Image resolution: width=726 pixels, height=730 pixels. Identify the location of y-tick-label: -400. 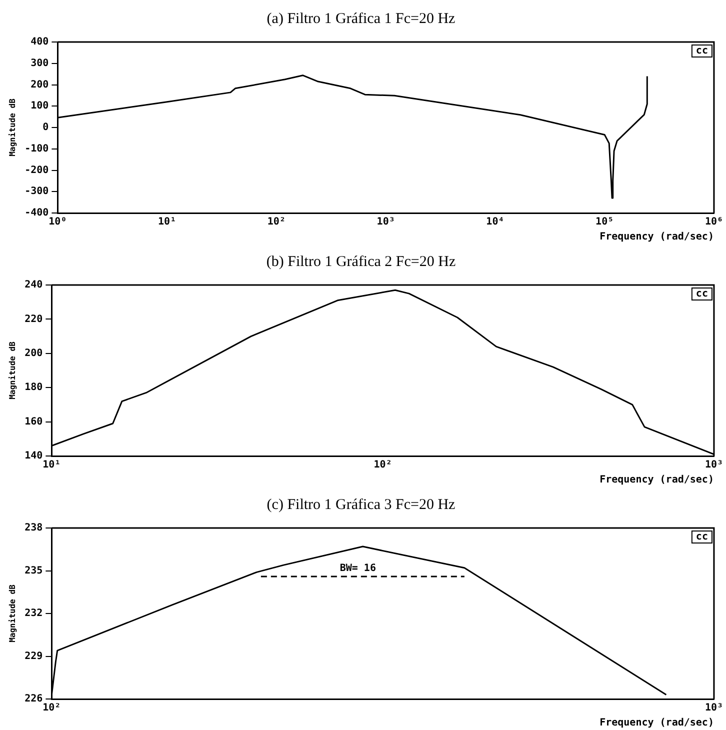
(36, 213).